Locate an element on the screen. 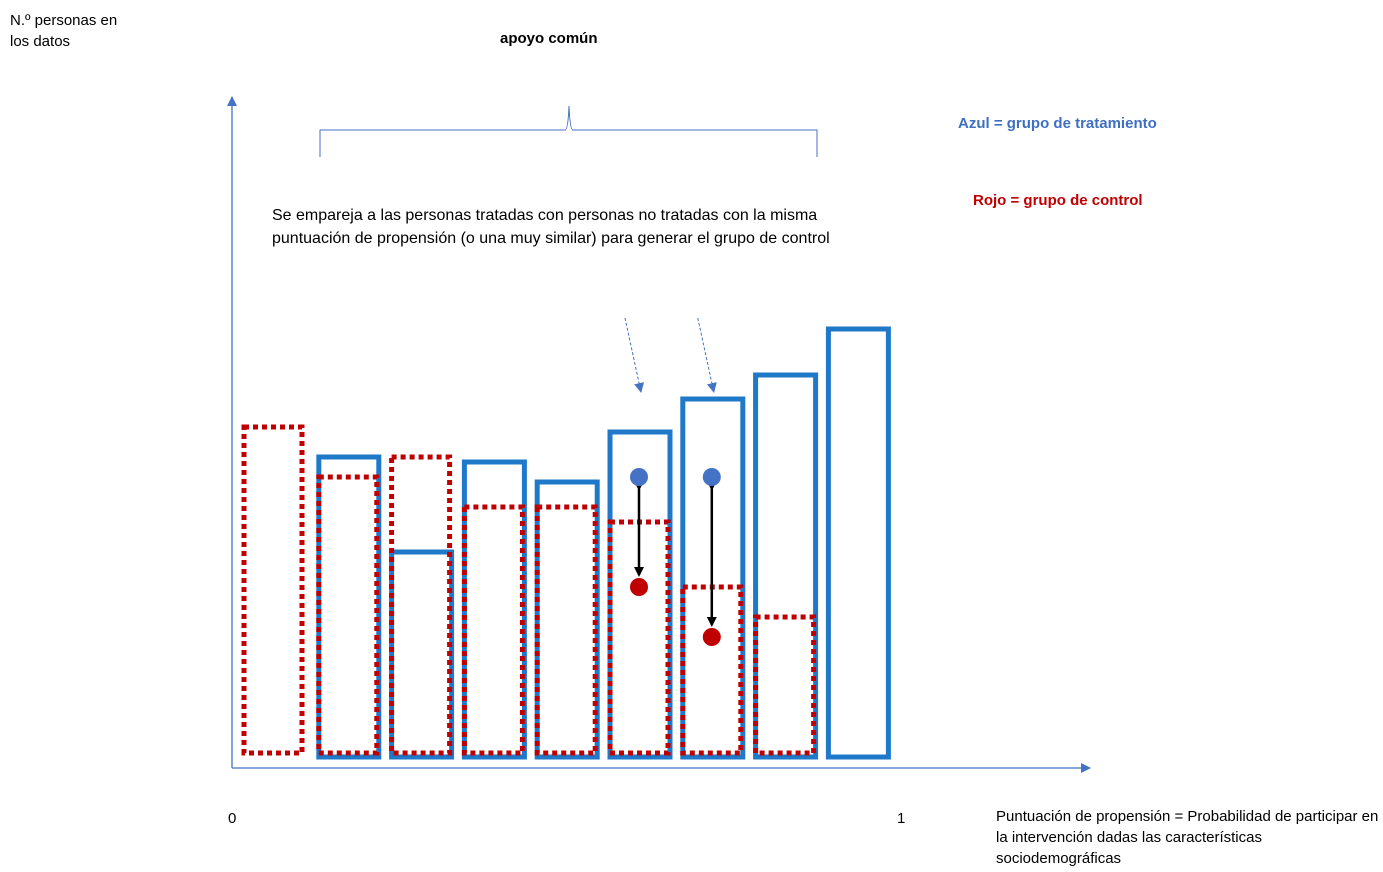  legend-control: Rojo = grupo de control is located at coordinates (1058, 200).